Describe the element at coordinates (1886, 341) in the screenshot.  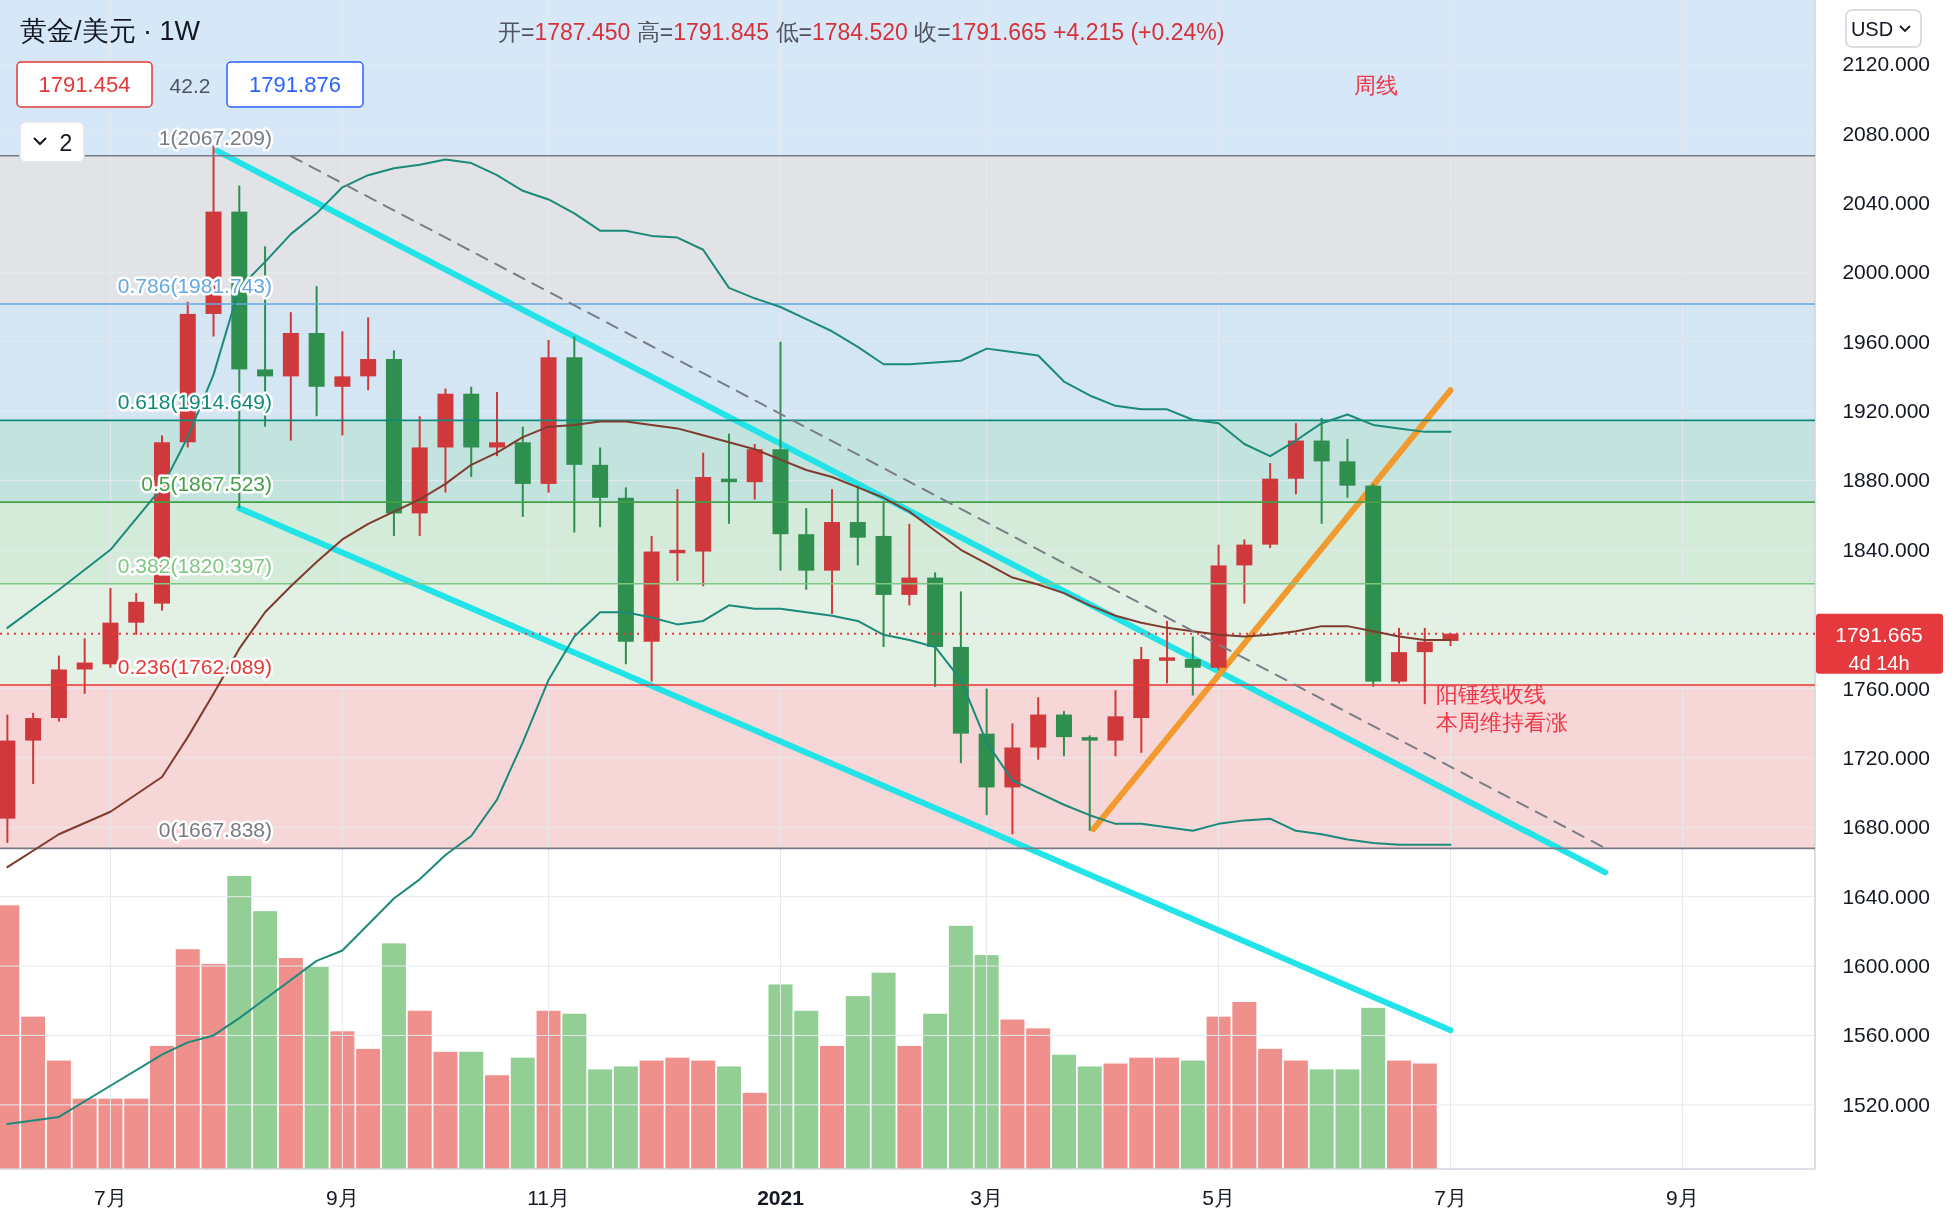
I see `y-tick-label: 1960.000` at that location.